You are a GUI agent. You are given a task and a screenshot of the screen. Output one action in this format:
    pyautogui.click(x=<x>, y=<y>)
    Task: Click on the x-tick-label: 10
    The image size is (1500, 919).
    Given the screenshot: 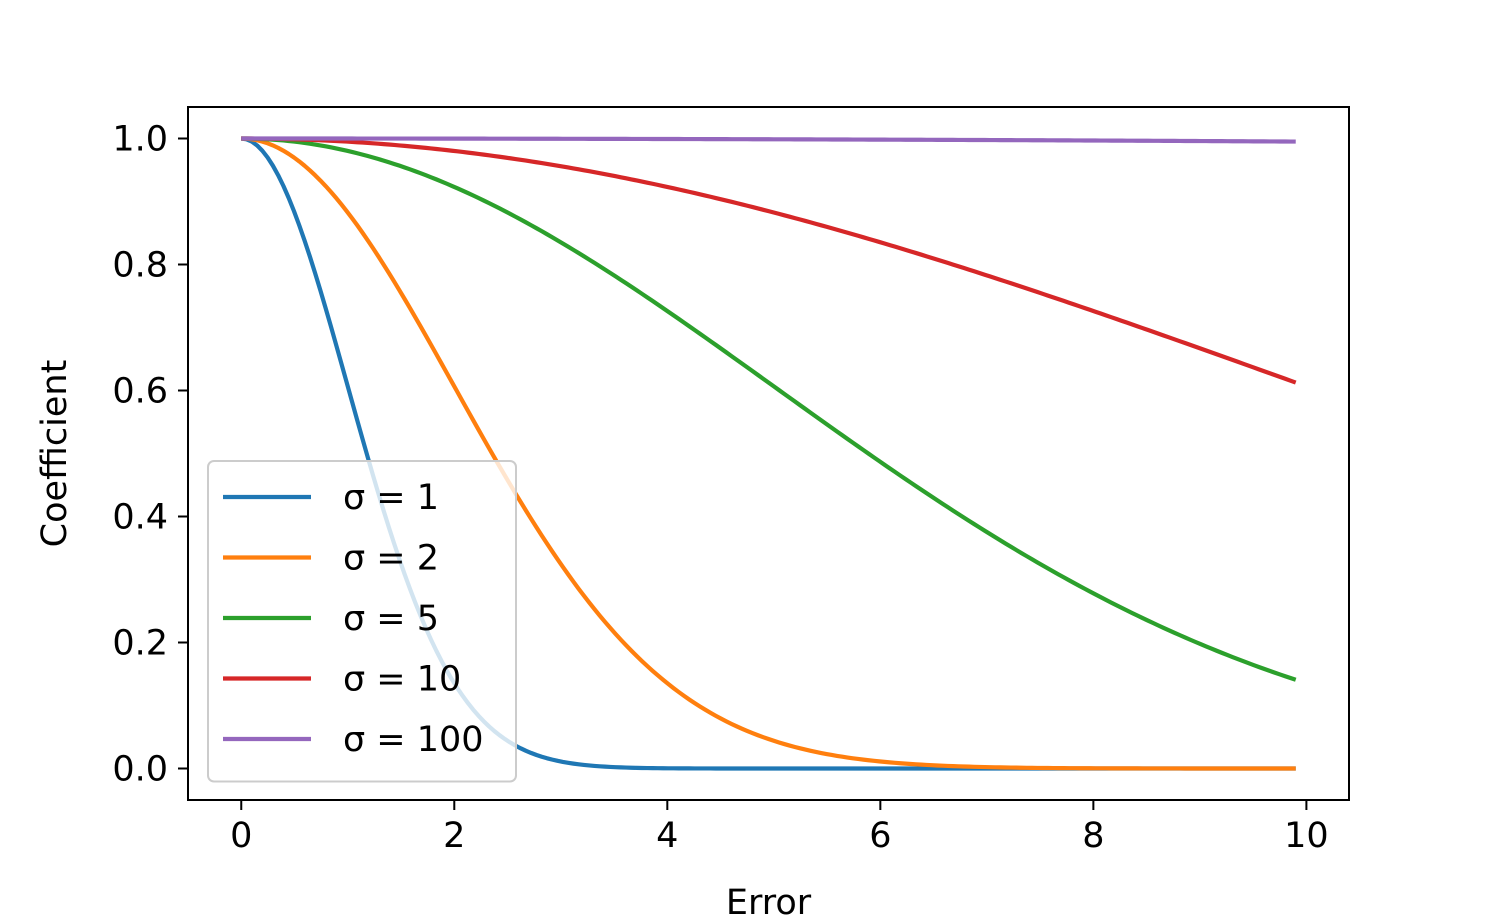 What is the action you would take?
    pyautogui.click(x=1306, y=836)
    